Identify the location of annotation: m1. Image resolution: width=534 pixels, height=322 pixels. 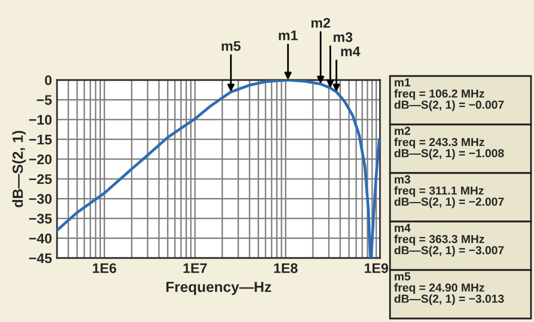
(288, 35).